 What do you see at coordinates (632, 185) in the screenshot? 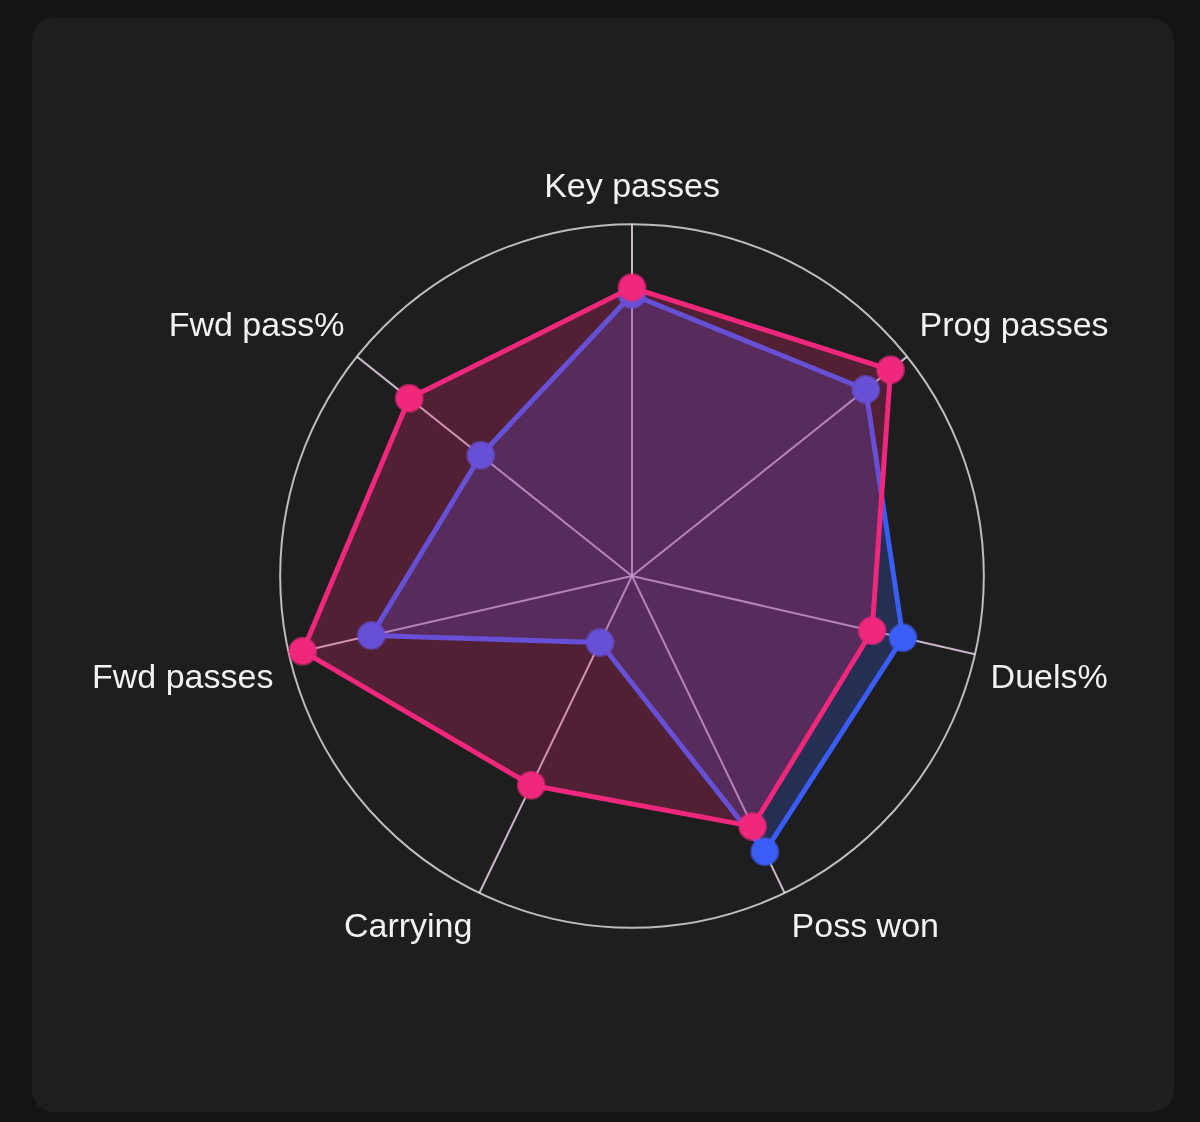
I see `spoke-label: Key passes` at bounding box center [632, 185].